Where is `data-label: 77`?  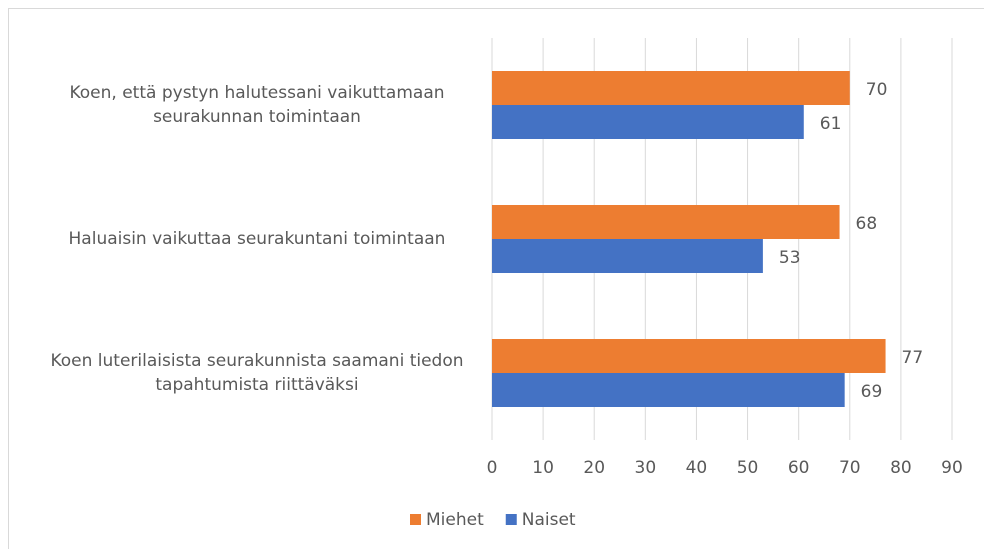 data-label: 77 is located at coordinates (913, 358).